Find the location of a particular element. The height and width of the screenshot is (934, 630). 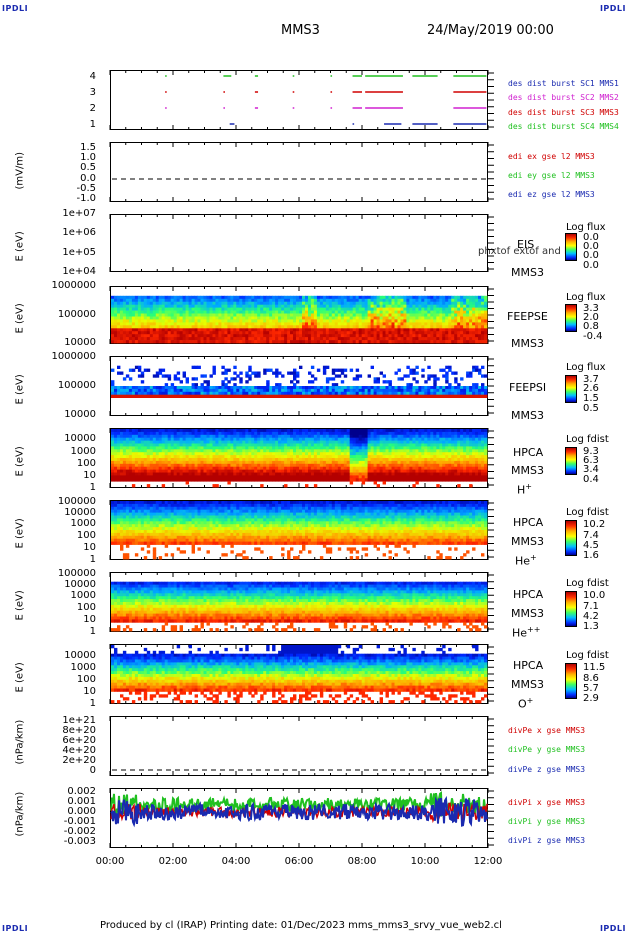

hpca-h-cb-tick: 6.3 is located at coordinates (591, 460).